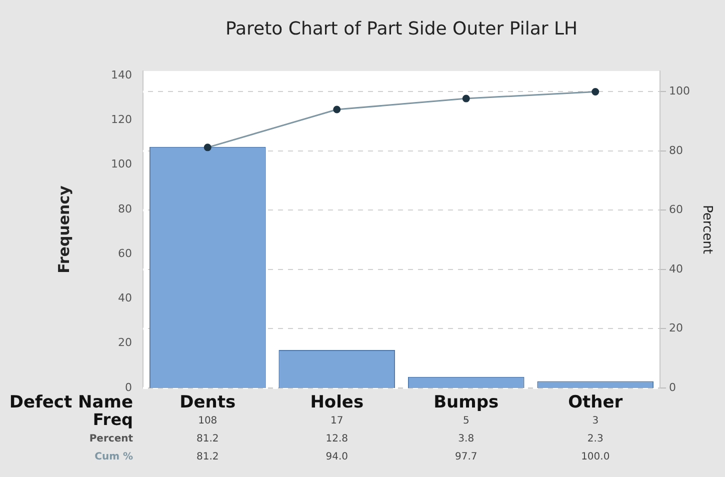 The height and width of the screenshot is (477, 725). I want to click on y-tick-label: 120, so click(121, 119).